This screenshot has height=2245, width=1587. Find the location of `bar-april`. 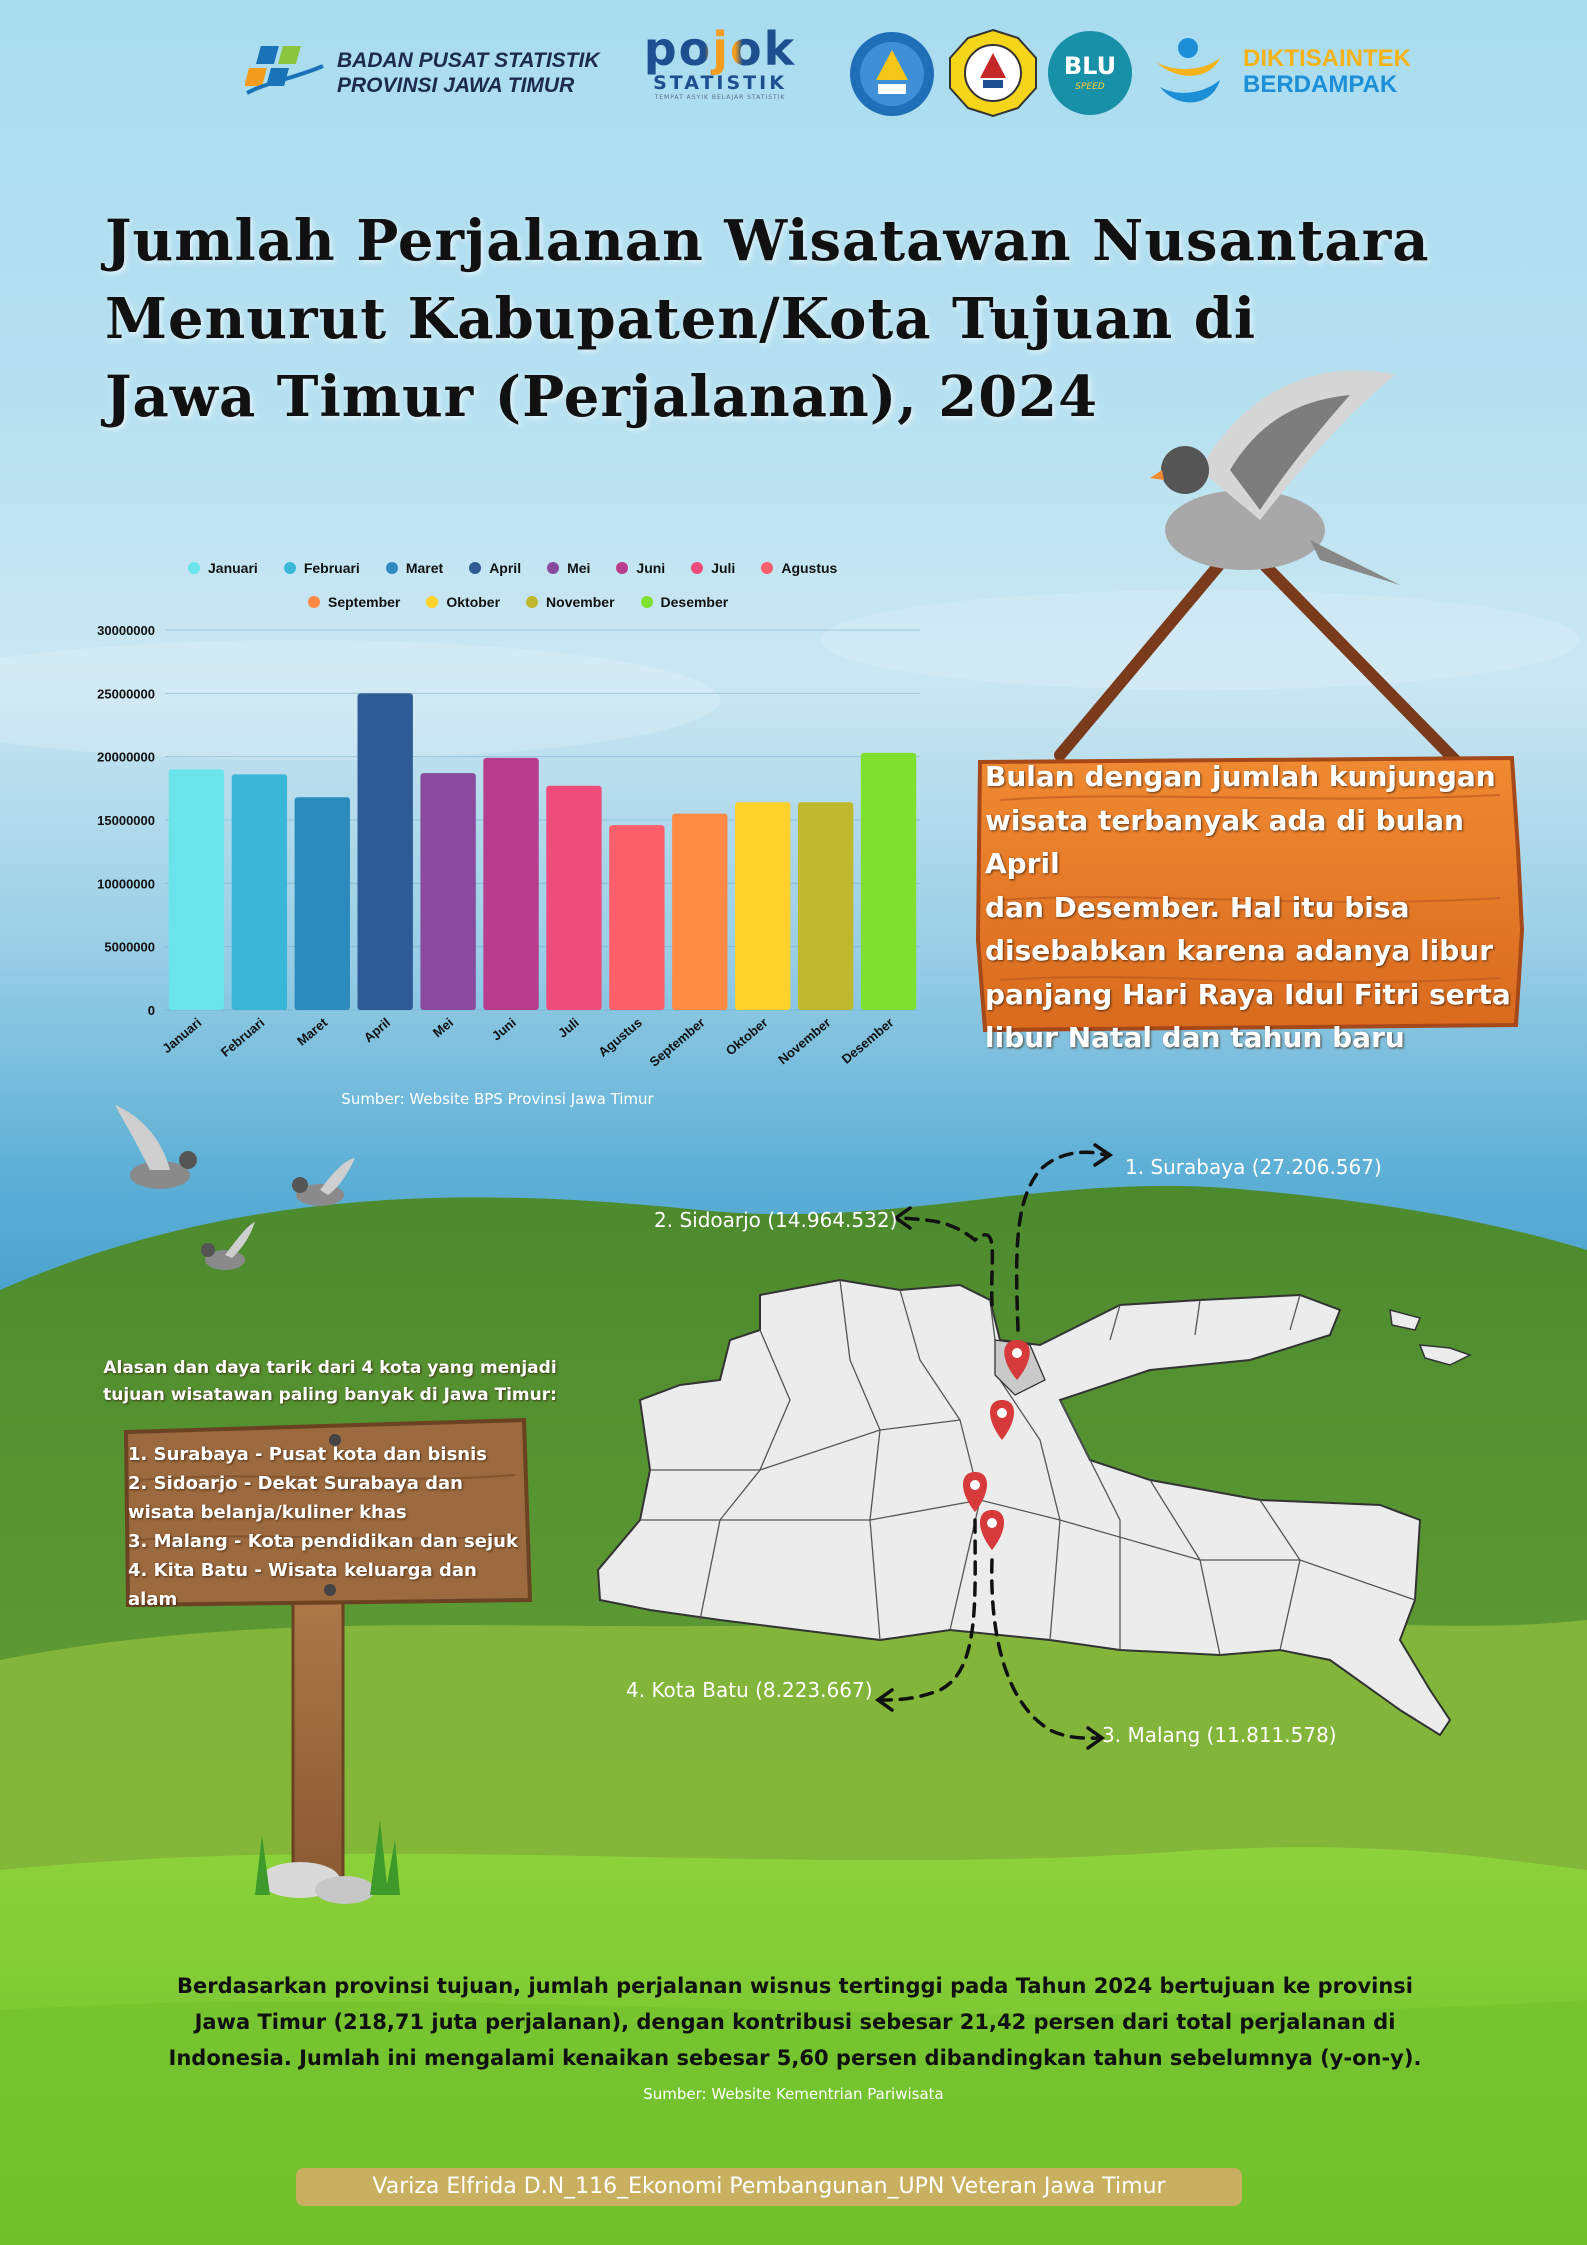

bar-april is located at coordinates (385, 851).